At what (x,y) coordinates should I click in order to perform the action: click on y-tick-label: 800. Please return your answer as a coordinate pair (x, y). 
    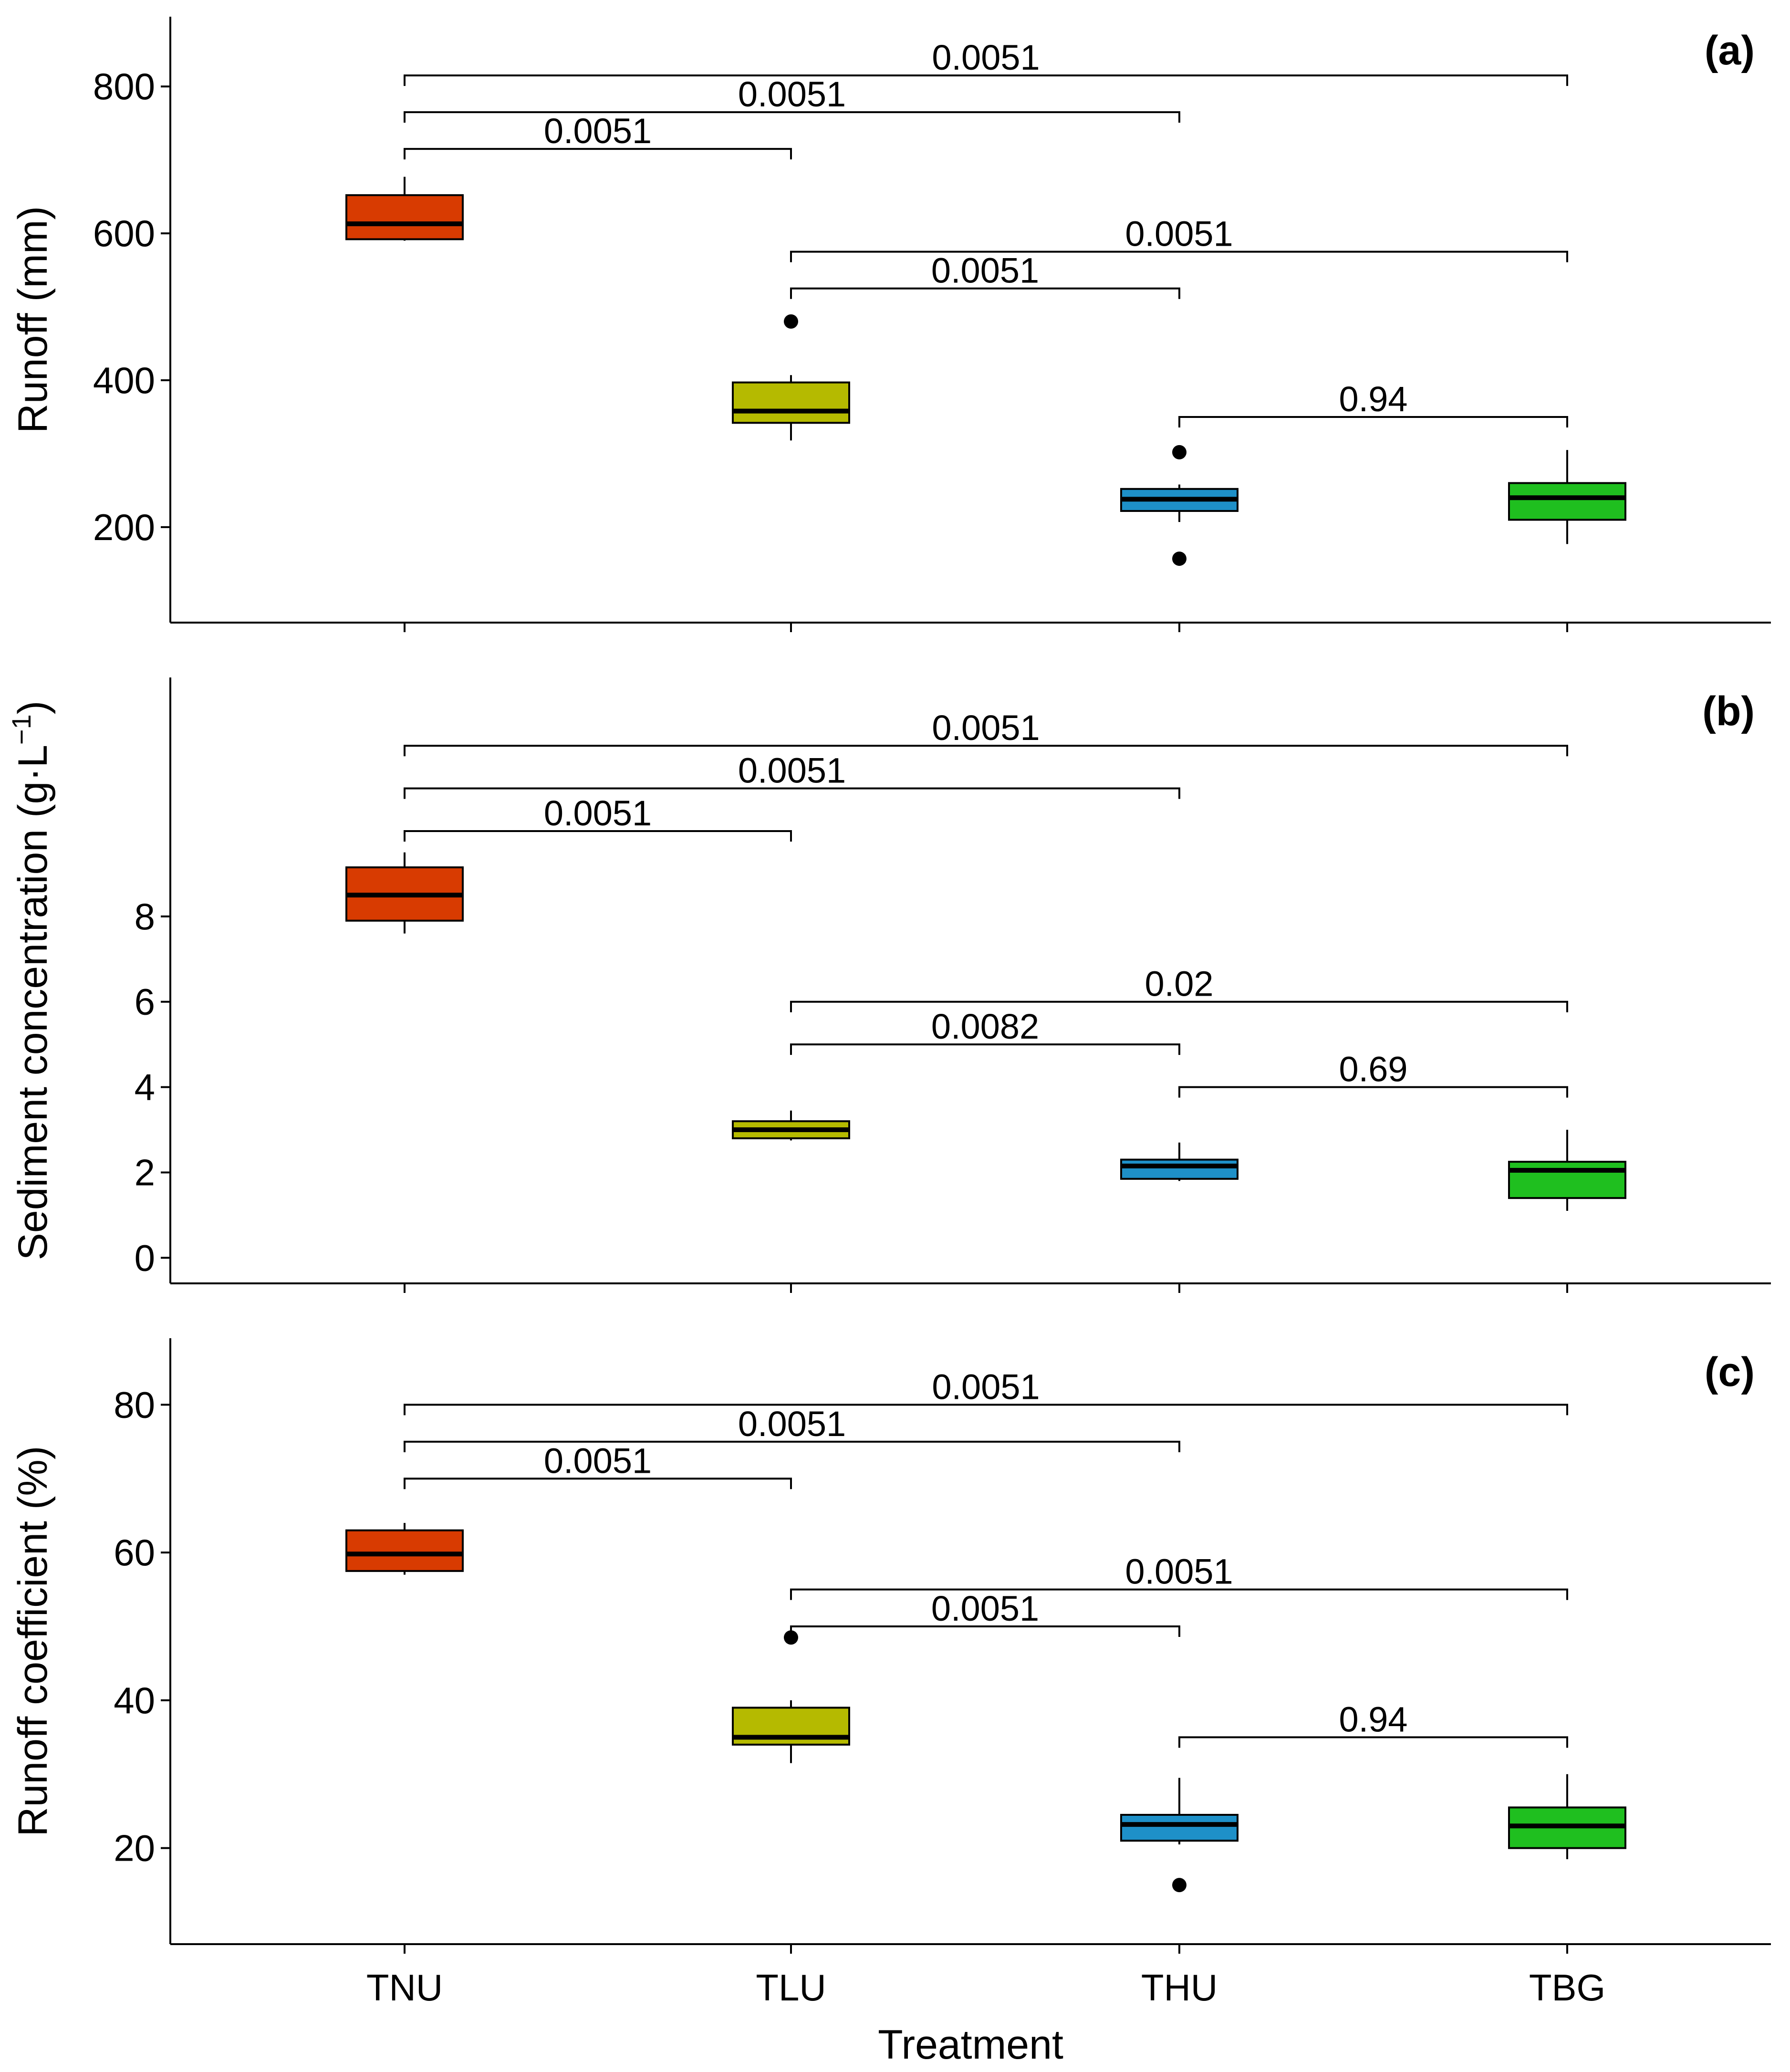
    Looking at the image, I should click on (124, 86).